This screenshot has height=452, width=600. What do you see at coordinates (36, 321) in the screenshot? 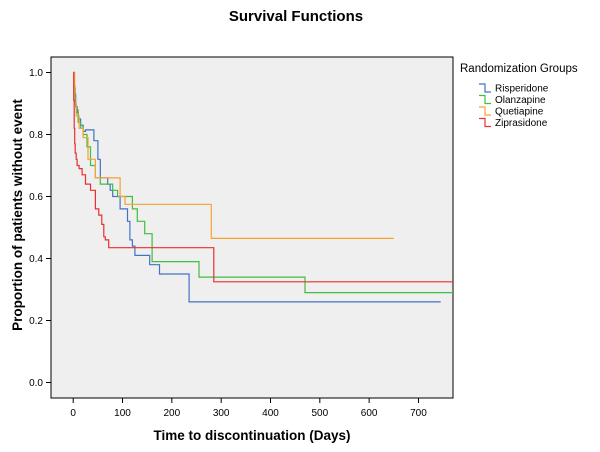
I see `y-tick-label: 0.2` at bounding box center [36, 321].